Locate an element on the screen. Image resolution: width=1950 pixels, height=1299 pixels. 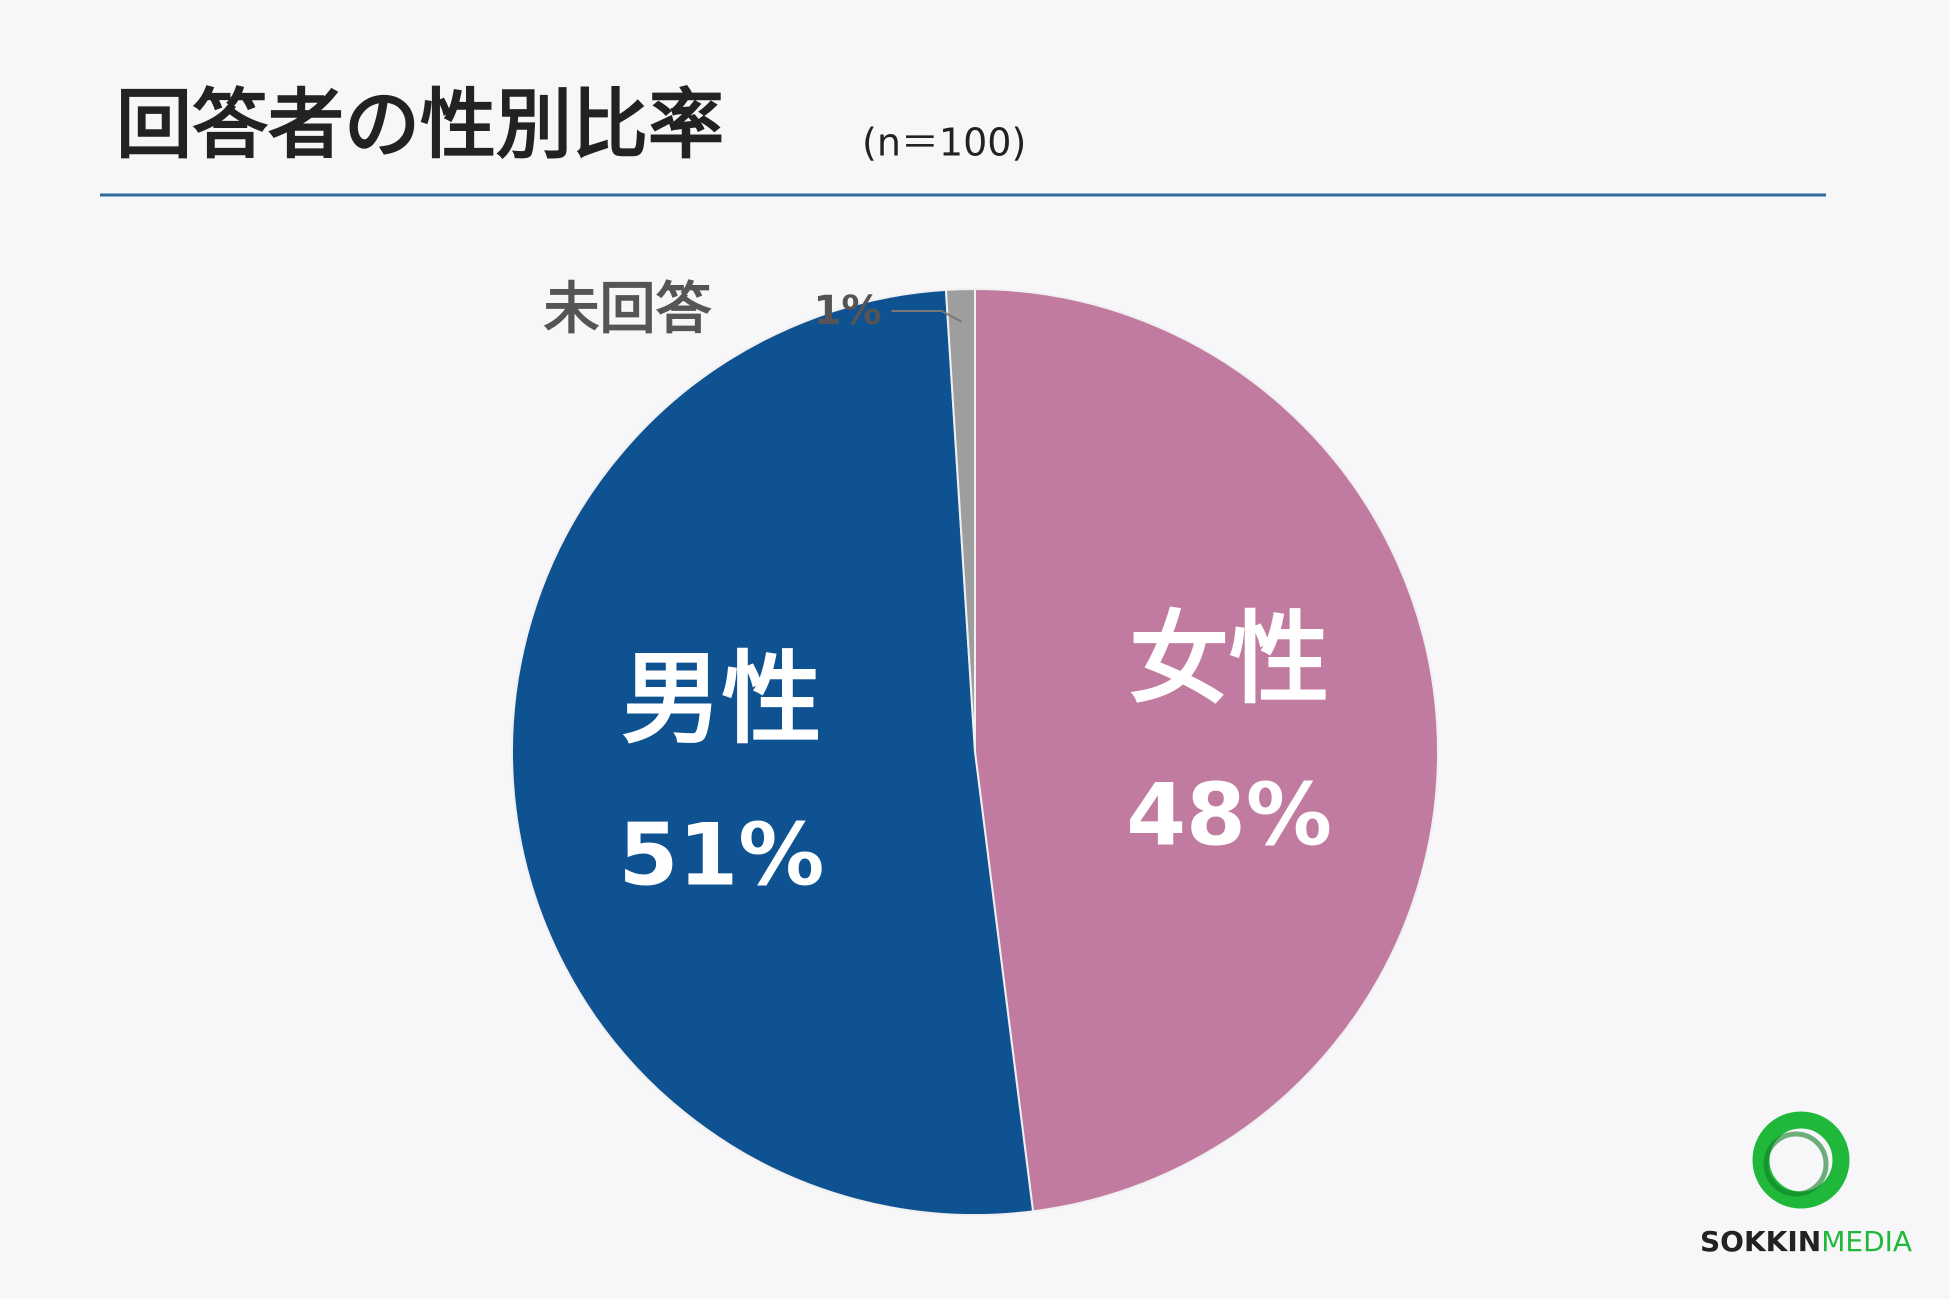
logo-bold: SOKKIN is located at coordinates (1760, 1241).